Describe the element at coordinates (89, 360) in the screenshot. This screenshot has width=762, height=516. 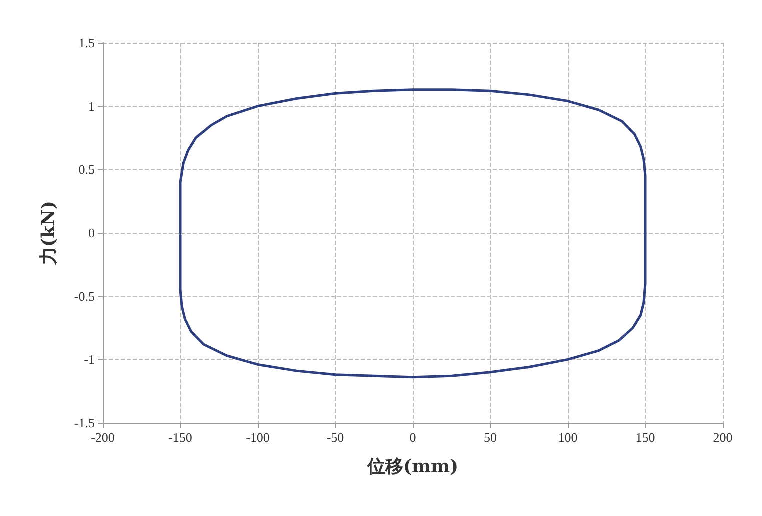
I see `y-tick-label: -1` at that location.